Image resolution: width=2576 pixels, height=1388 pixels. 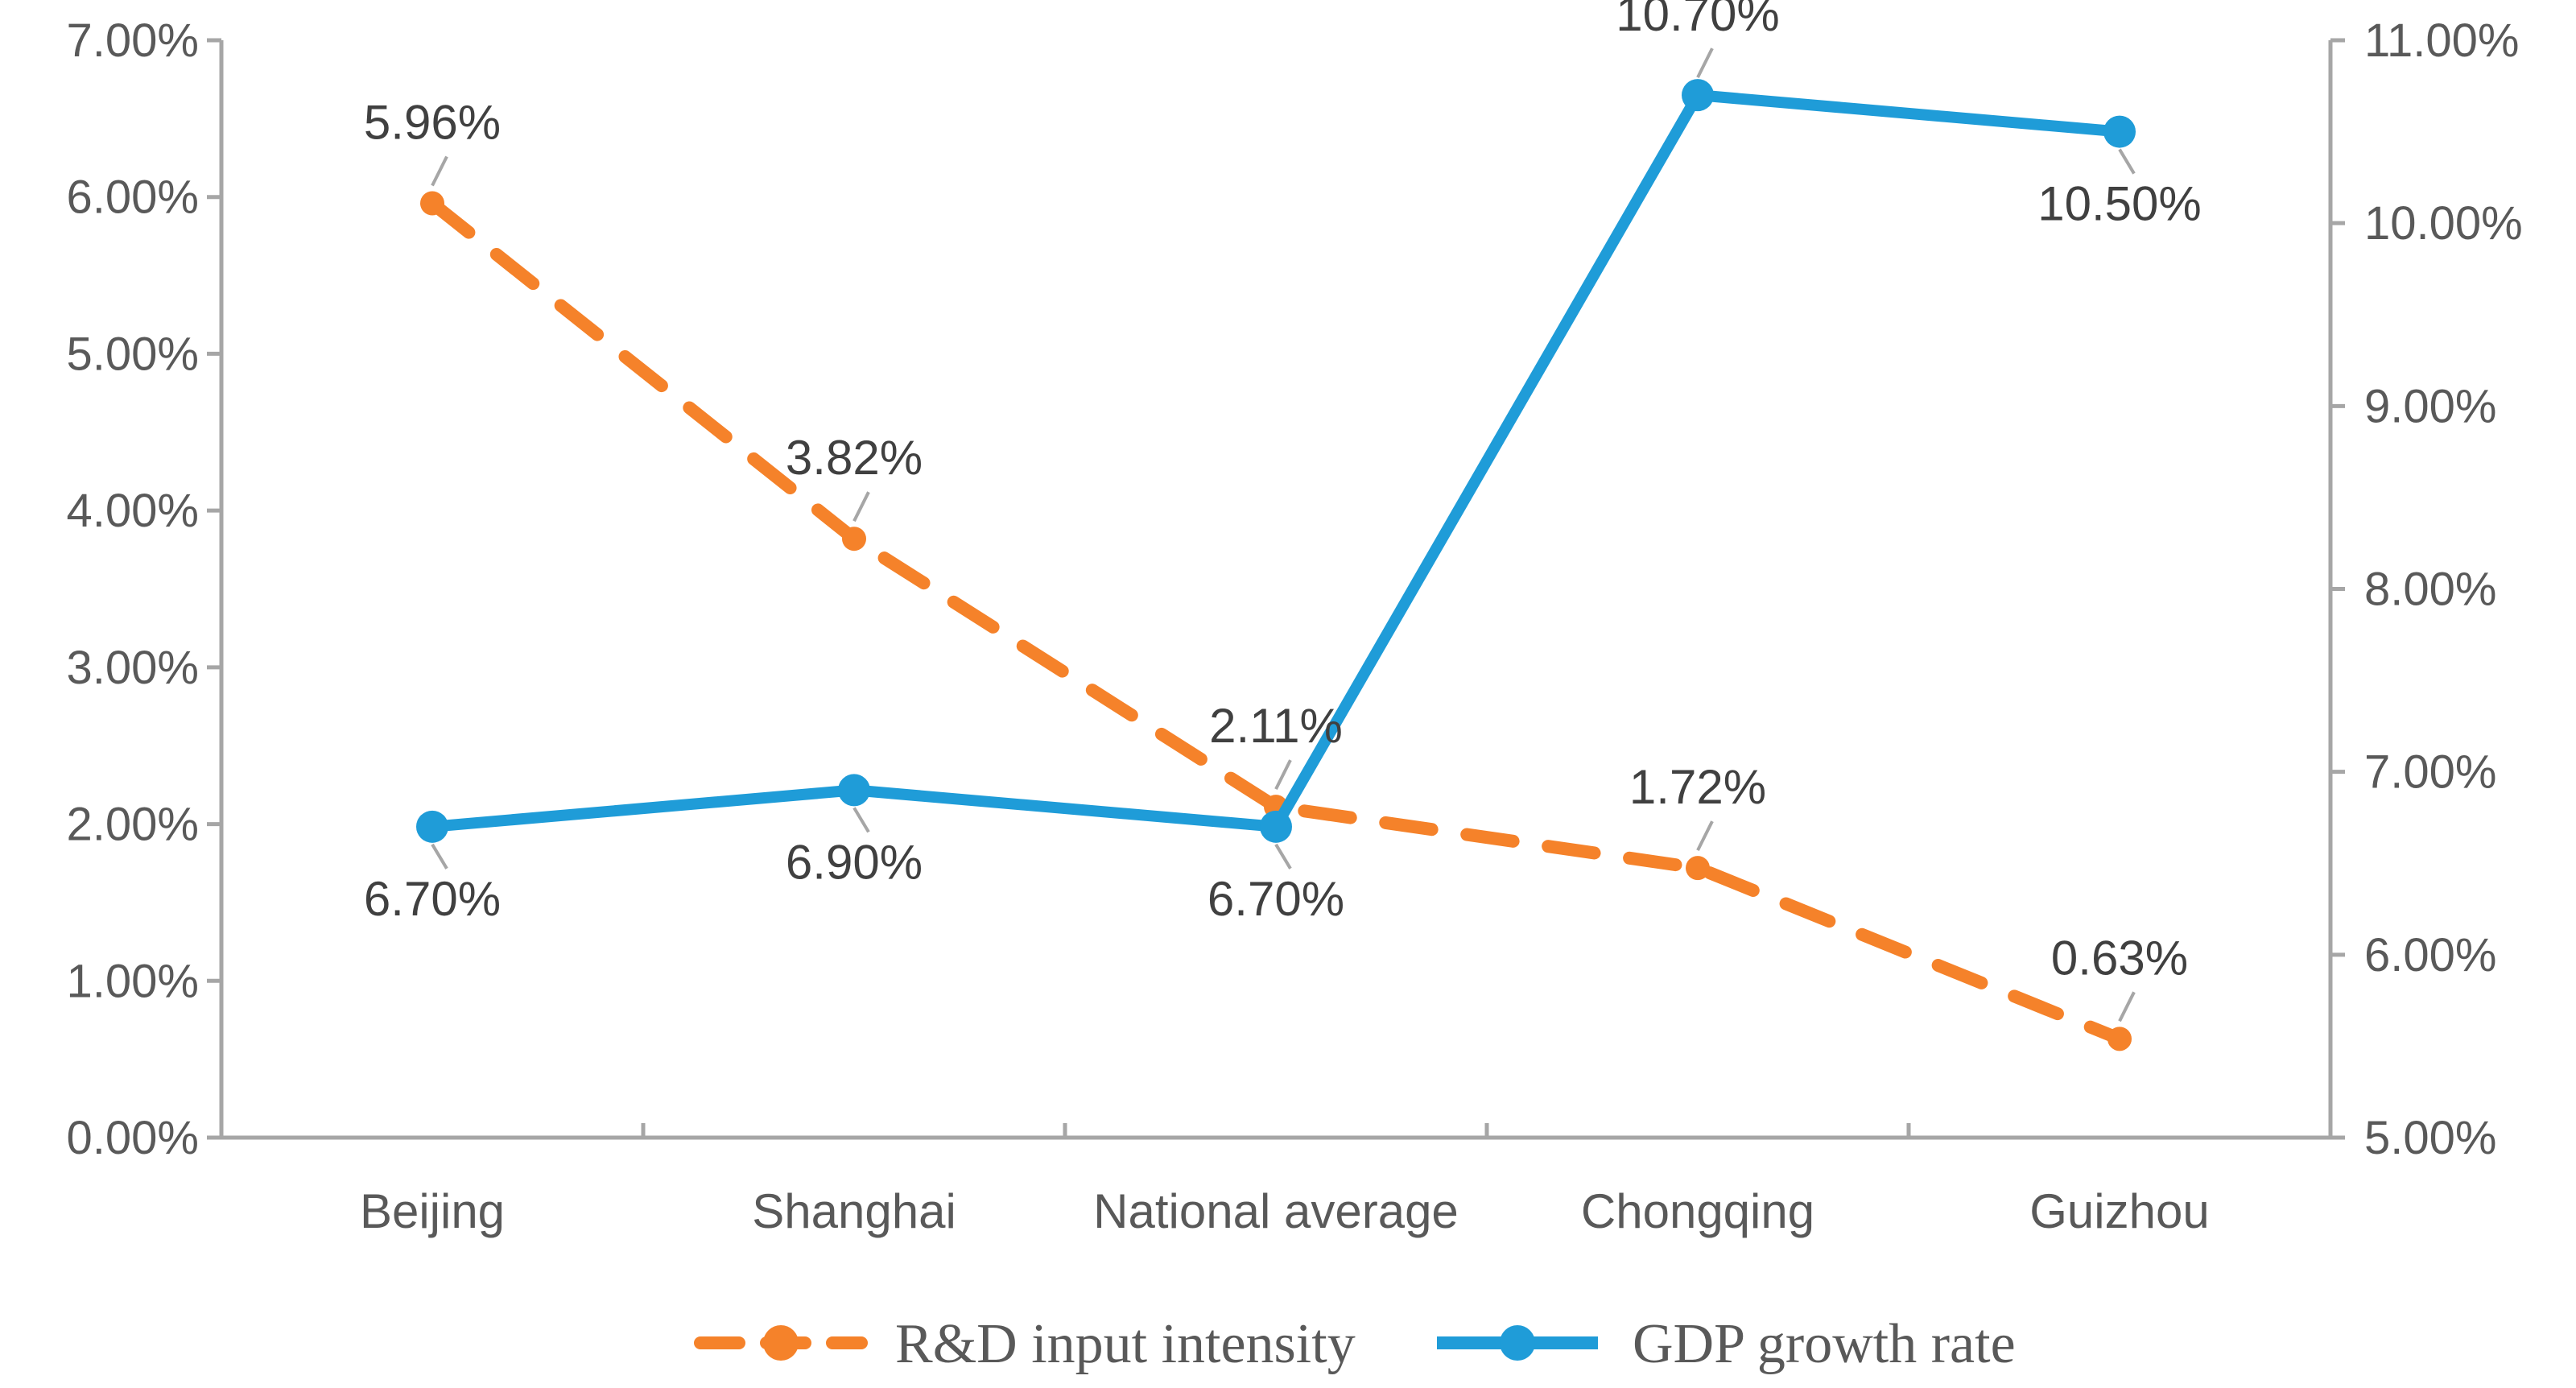 I want to click on chart-legend: R&D input intensity GDP growth rate, so click(x=1355, y=1344).